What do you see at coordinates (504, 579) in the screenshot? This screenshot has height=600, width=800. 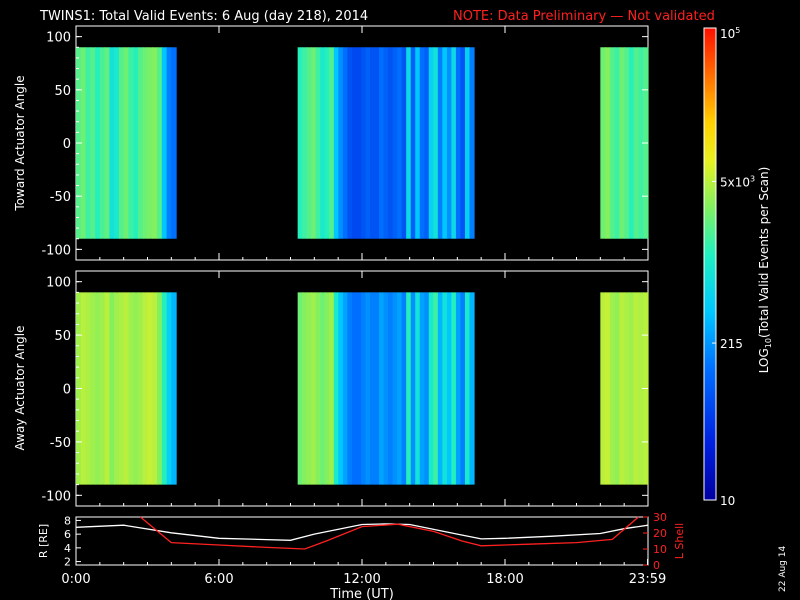 I see `time-tick-label: 18:00` at bounding box center [504, 579].